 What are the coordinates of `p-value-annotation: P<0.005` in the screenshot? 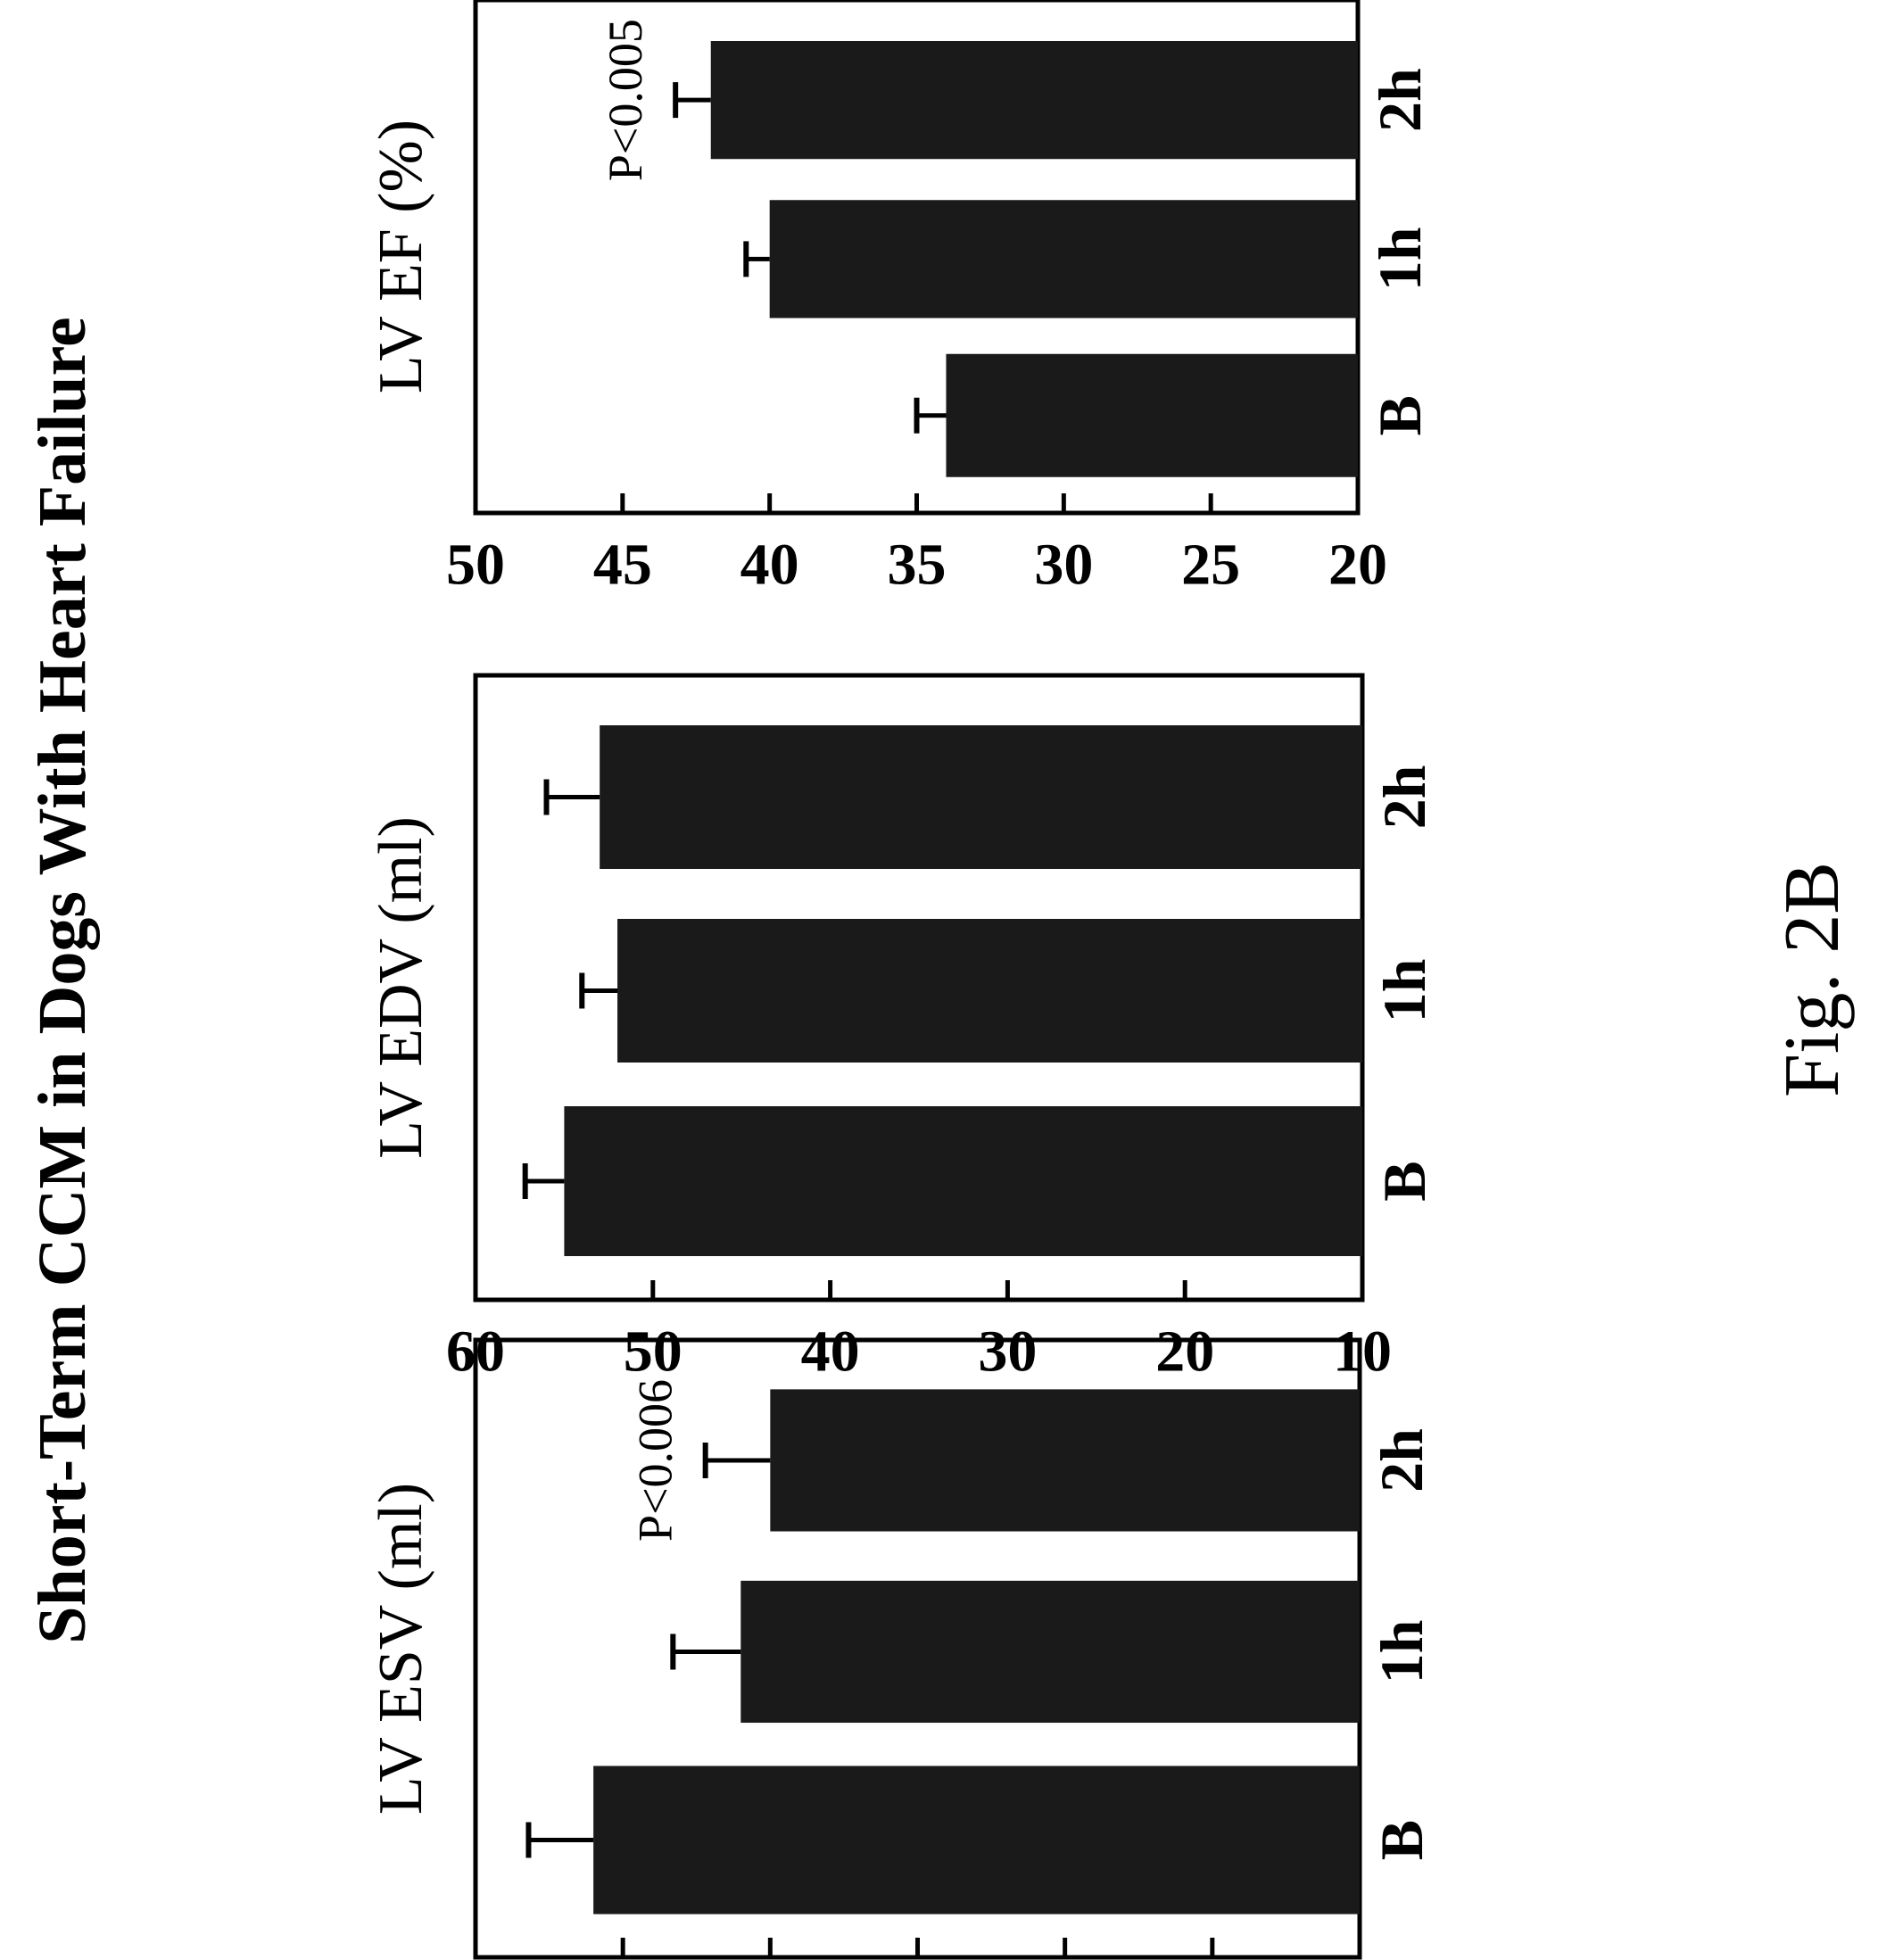 It's located at (625, 100).